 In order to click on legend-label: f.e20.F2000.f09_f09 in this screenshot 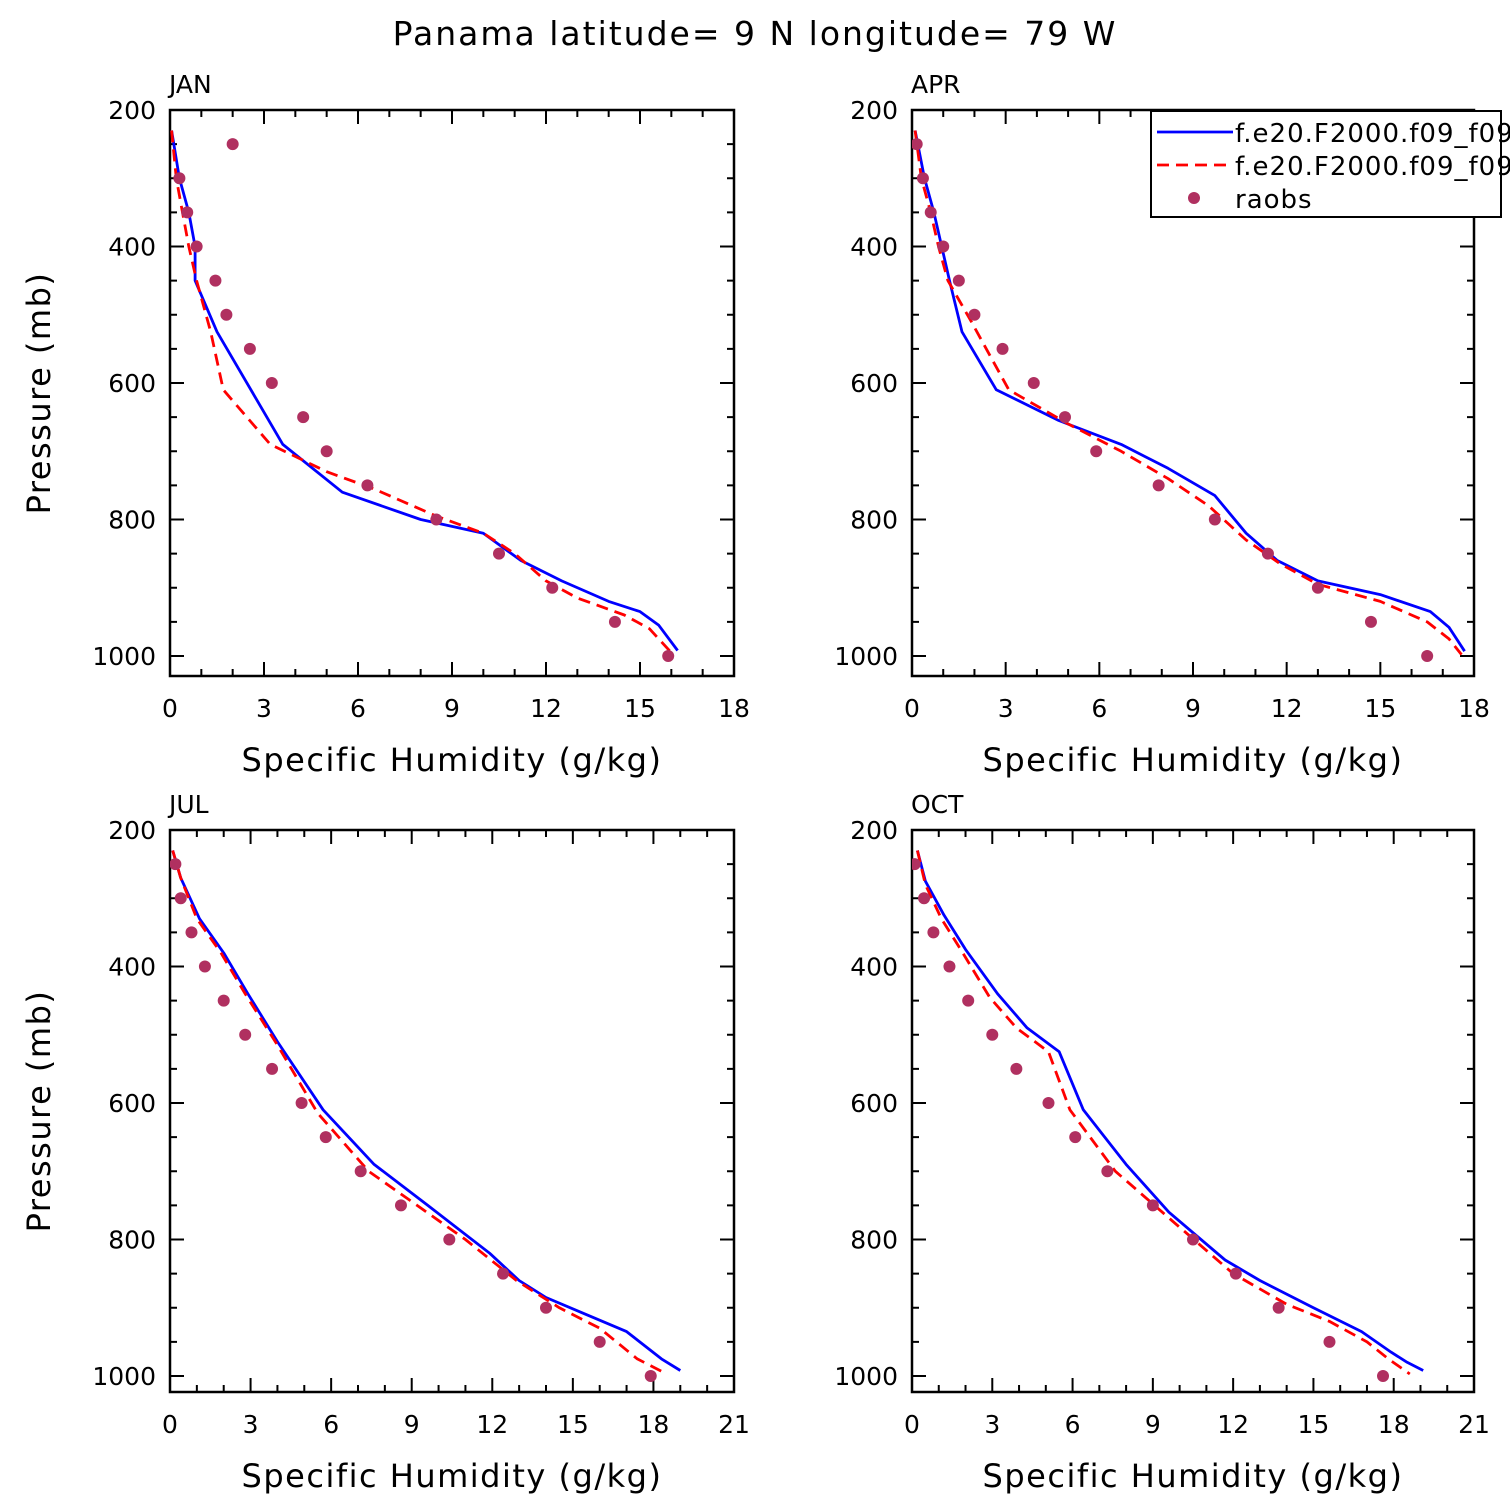, I will do `click(1372, 167)`.